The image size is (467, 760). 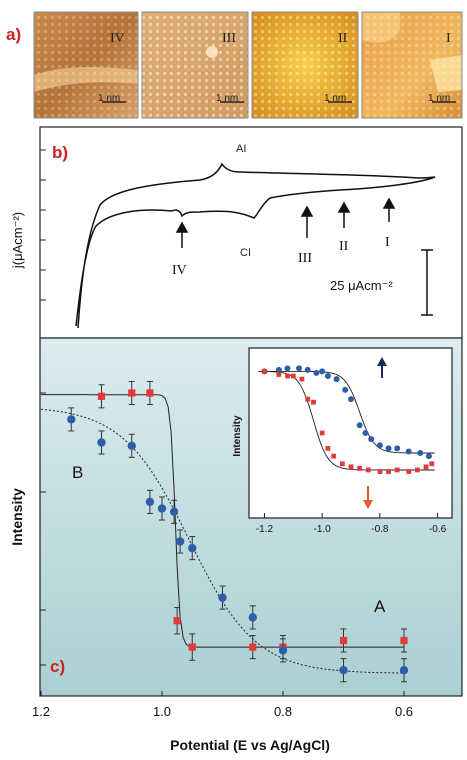 What do you see at coordinates (387, 242) in the screenshot?
I see `arrow-label-i: I` at bounding box center [387, 242].